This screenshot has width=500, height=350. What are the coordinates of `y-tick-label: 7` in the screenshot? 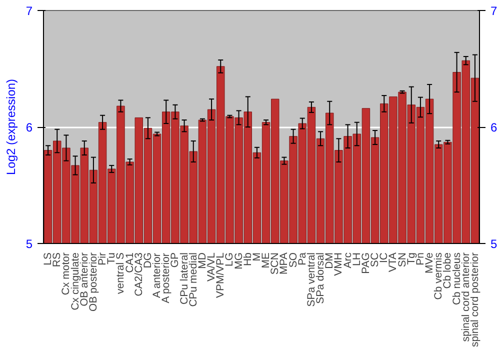 It's located at (29, 11).